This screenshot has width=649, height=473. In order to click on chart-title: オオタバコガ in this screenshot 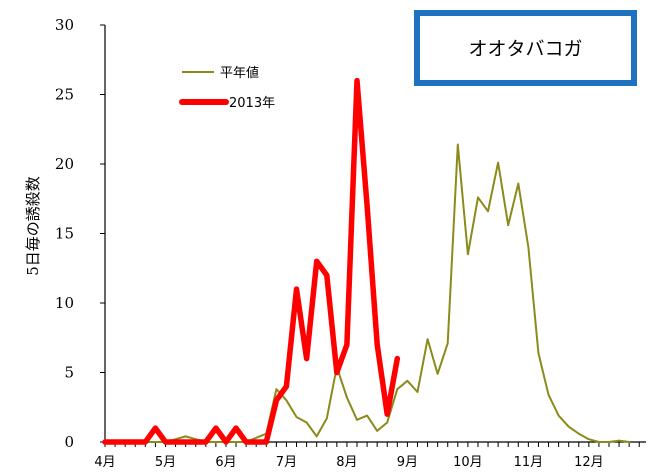, I will do `click(525, 49)`.